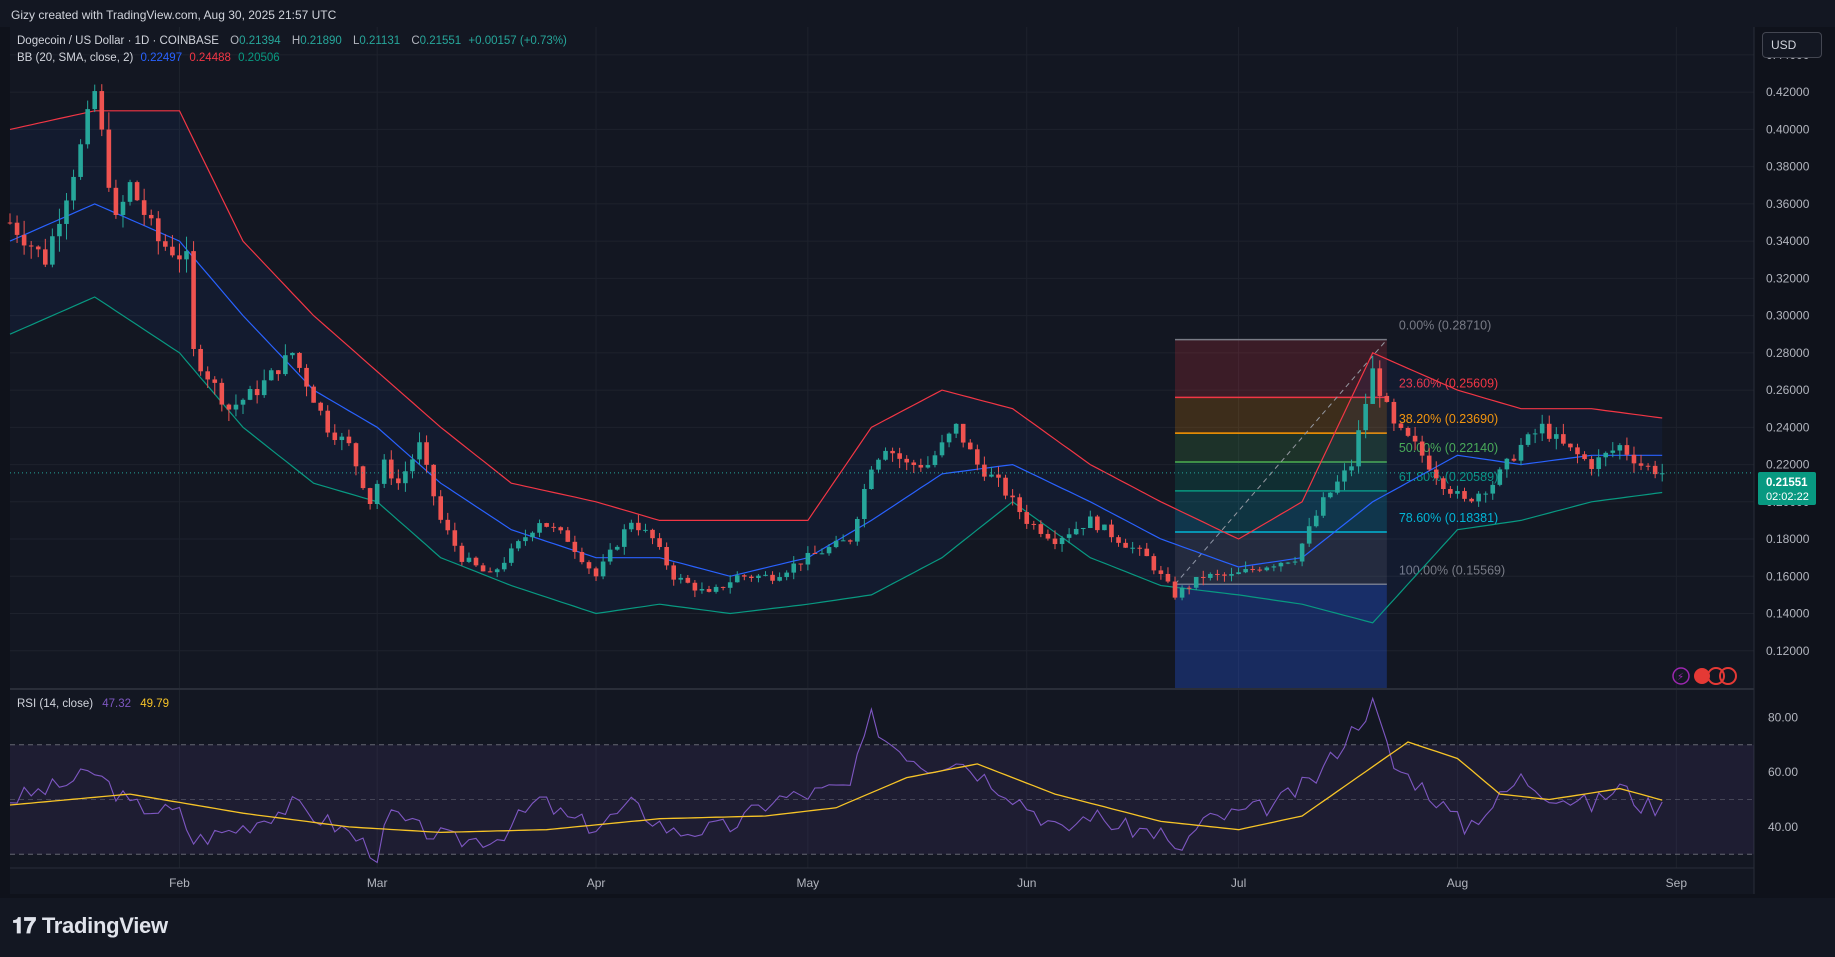 This screenshot has height=957, width=1835. I want to click on toolbar-icons: ⚡, so click(1704, 676).